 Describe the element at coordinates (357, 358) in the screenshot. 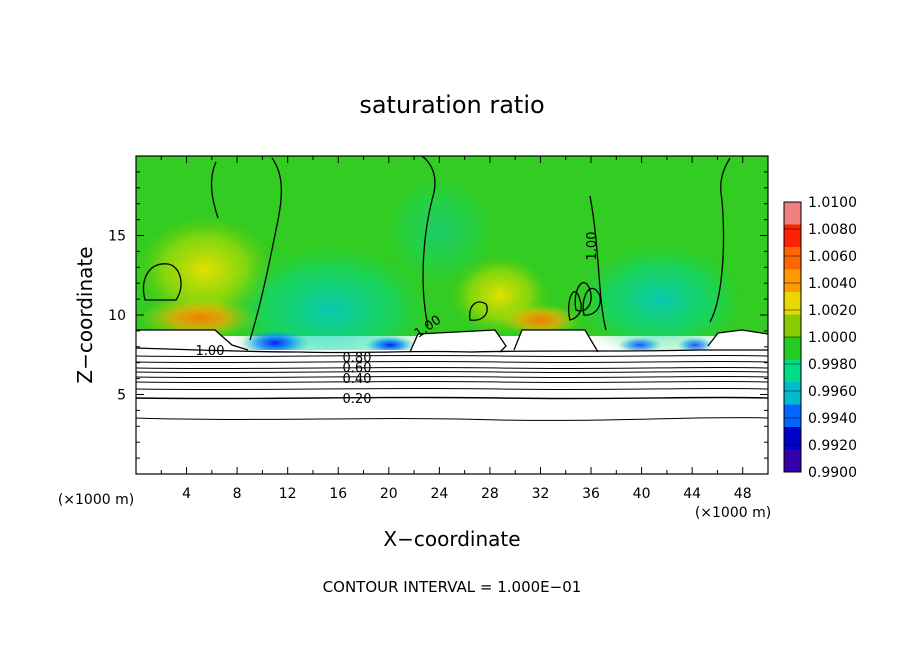

I see `contour-label: 0.80` at that location.